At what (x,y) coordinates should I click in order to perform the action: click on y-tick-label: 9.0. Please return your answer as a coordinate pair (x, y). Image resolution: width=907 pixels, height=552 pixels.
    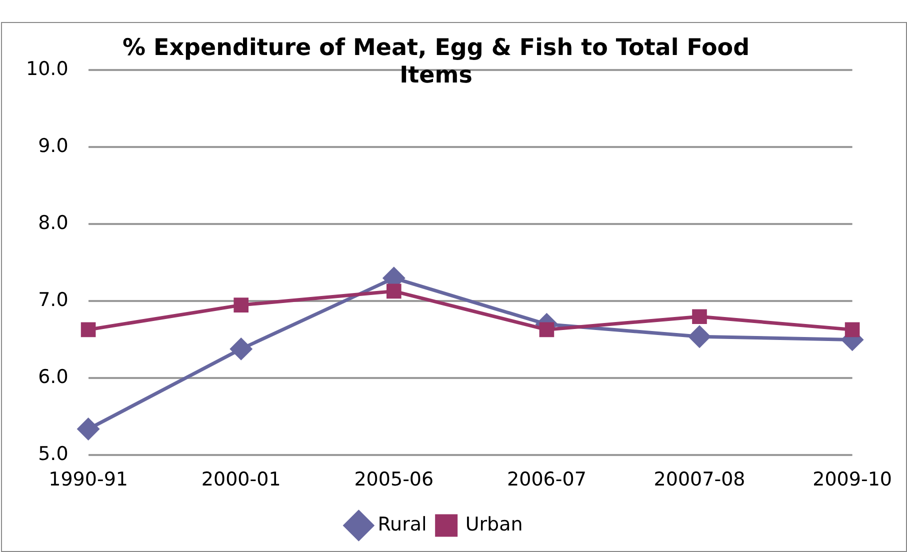
    Looking at the image, I should click on (53, 146).